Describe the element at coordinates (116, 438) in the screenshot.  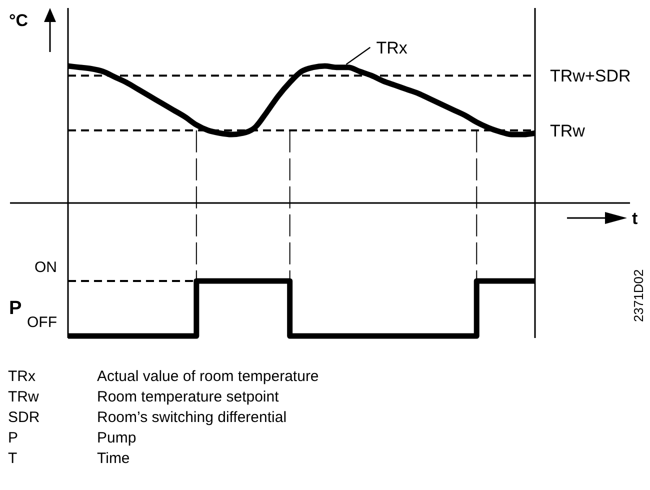
I see `text: Pump` at that location.